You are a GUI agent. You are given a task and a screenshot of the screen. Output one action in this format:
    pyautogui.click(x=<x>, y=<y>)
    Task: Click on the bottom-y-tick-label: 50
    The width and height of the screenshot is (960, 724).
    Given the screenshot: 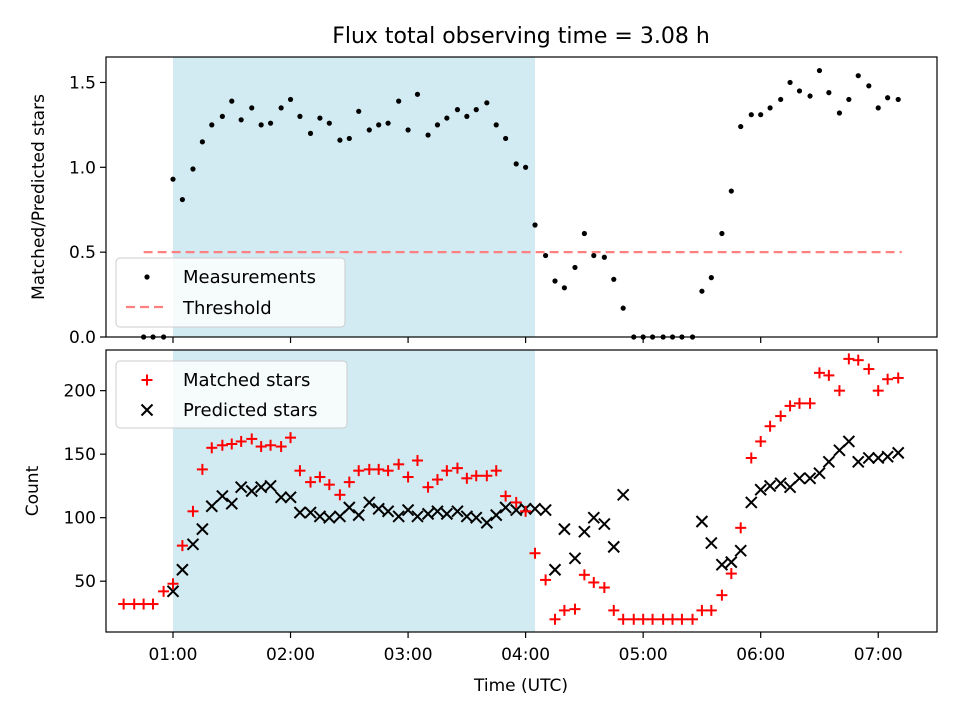 What is the action you would take?
    pyautogui.click(x=85, y=582)
    